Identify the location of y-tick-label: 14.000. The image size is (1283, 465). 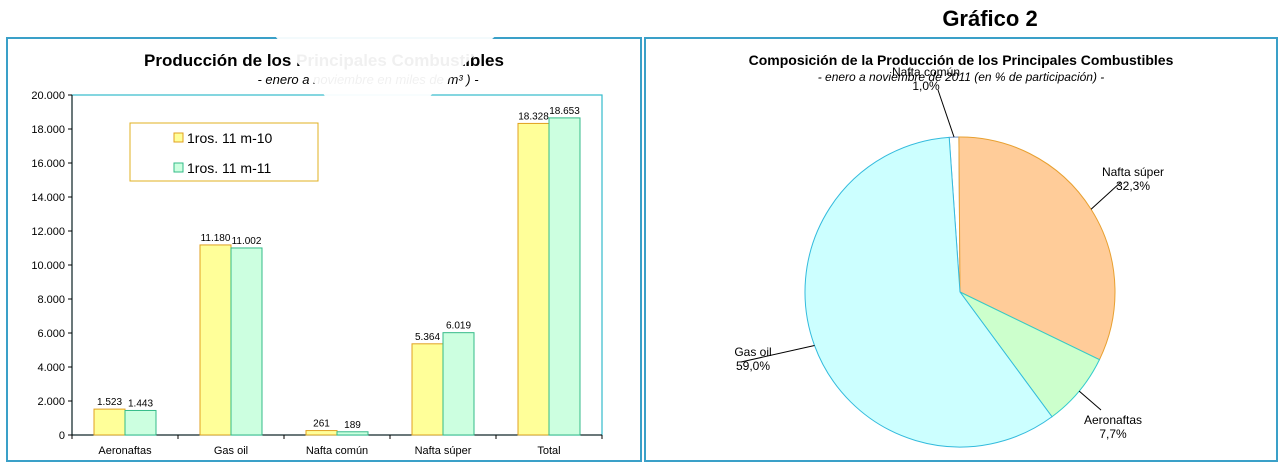
(48, 198).